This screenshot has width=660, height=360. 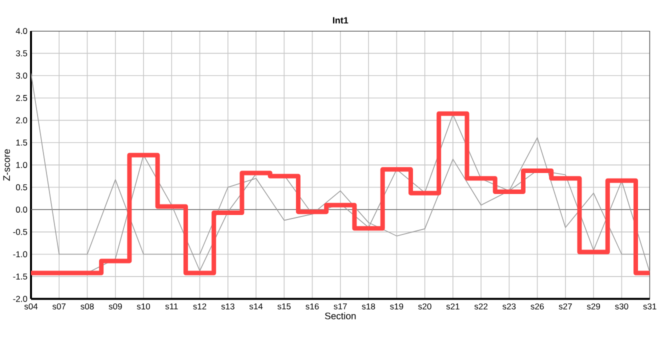 I want to click on y-tick-label: -1.0, so click(x=20, y=254).